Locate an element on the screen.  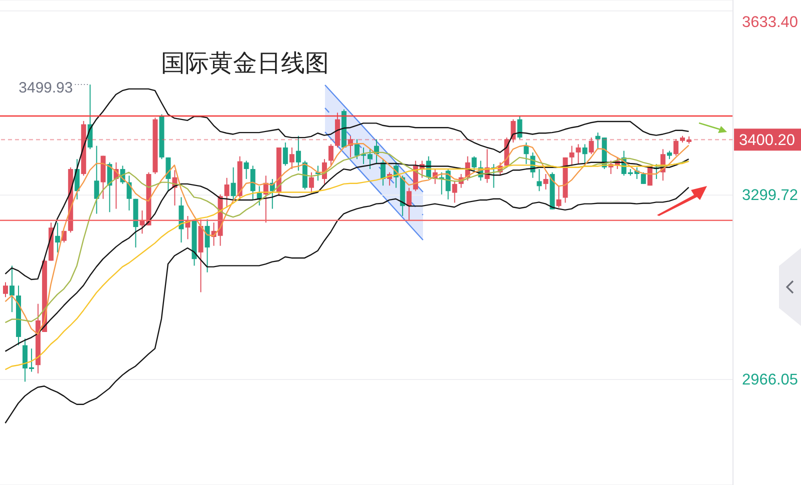
y-tick-label: 2966.05 is located at coordinates (770, 379).